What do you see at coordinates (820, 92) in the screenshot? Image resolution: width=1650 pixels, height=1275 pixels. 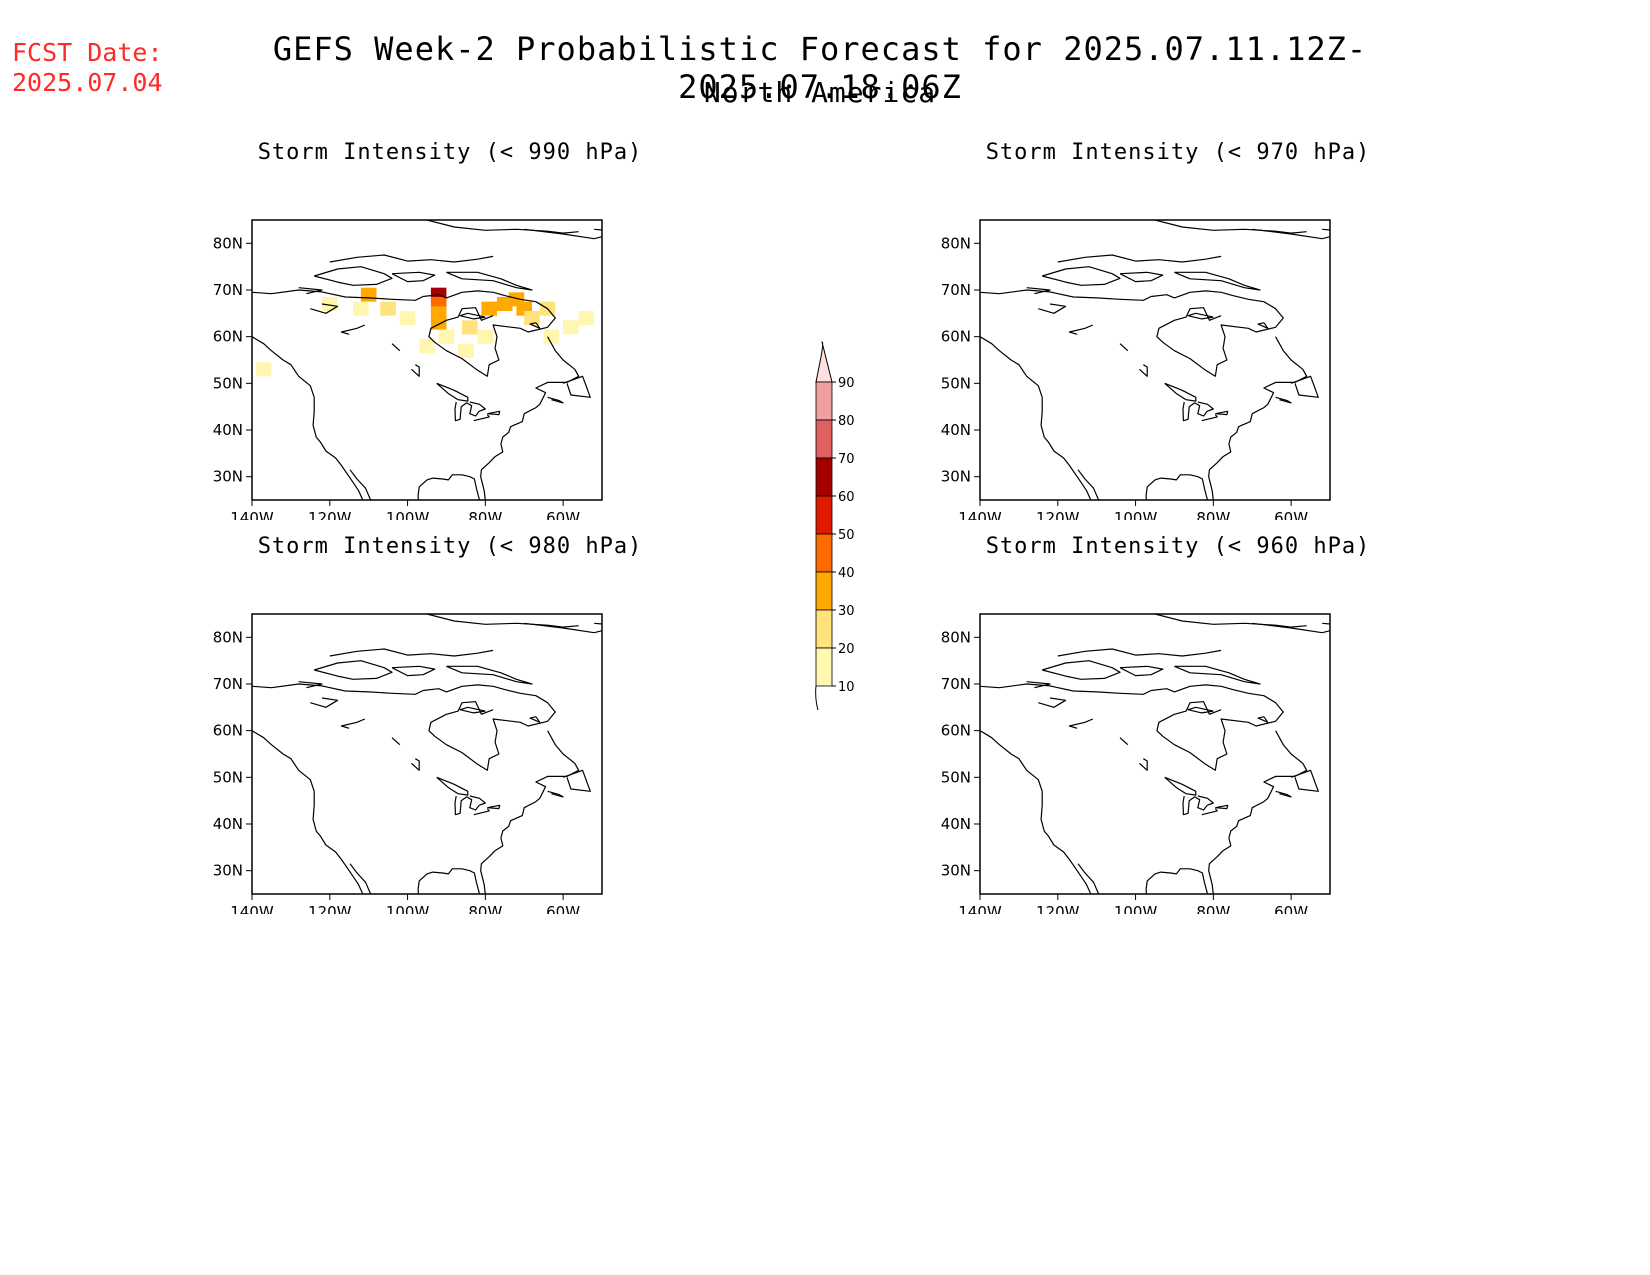 I see `page-subtitle: North America` at bounding box center [820, 92].